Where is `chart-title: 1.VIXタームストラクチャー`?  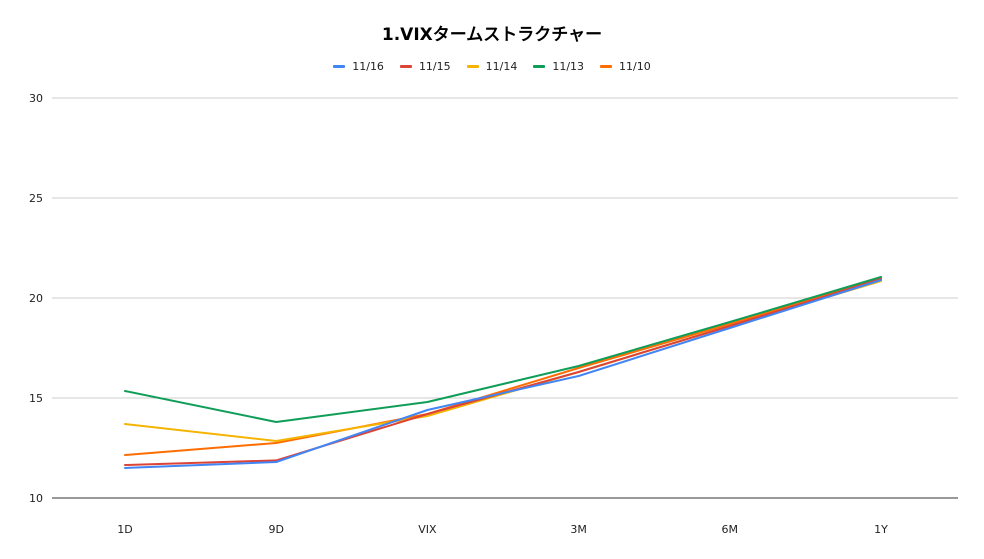
chart-title: 1.VIXタームストラクチャー is located at coordinates (492, 35).